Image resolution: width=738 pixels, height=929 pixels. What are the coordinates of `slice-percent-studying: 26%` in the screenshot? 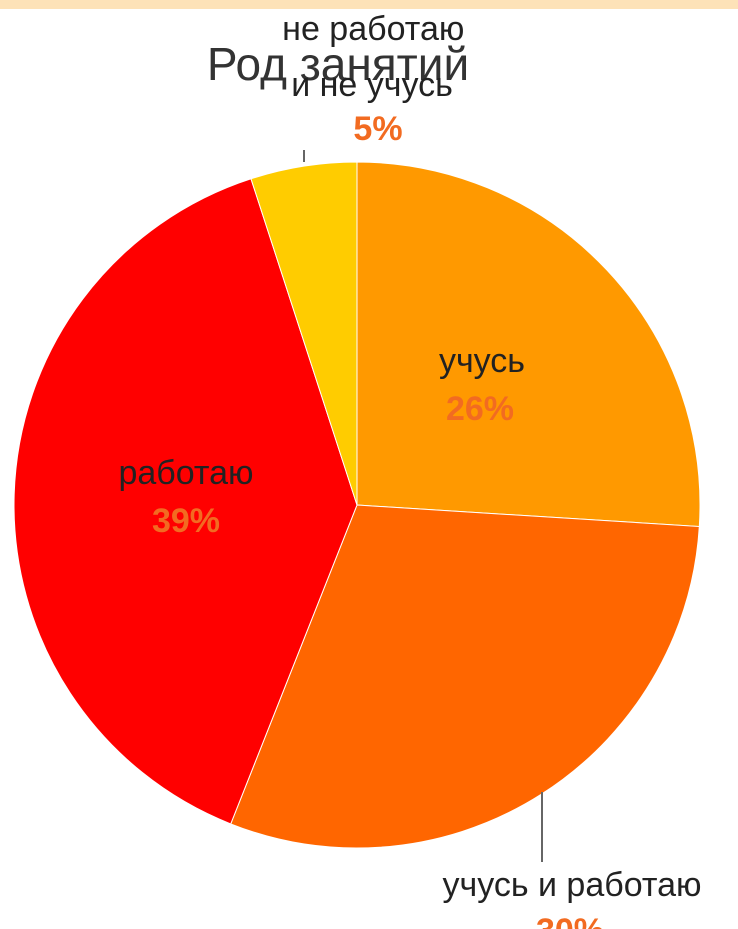 It's located at (480, 409).